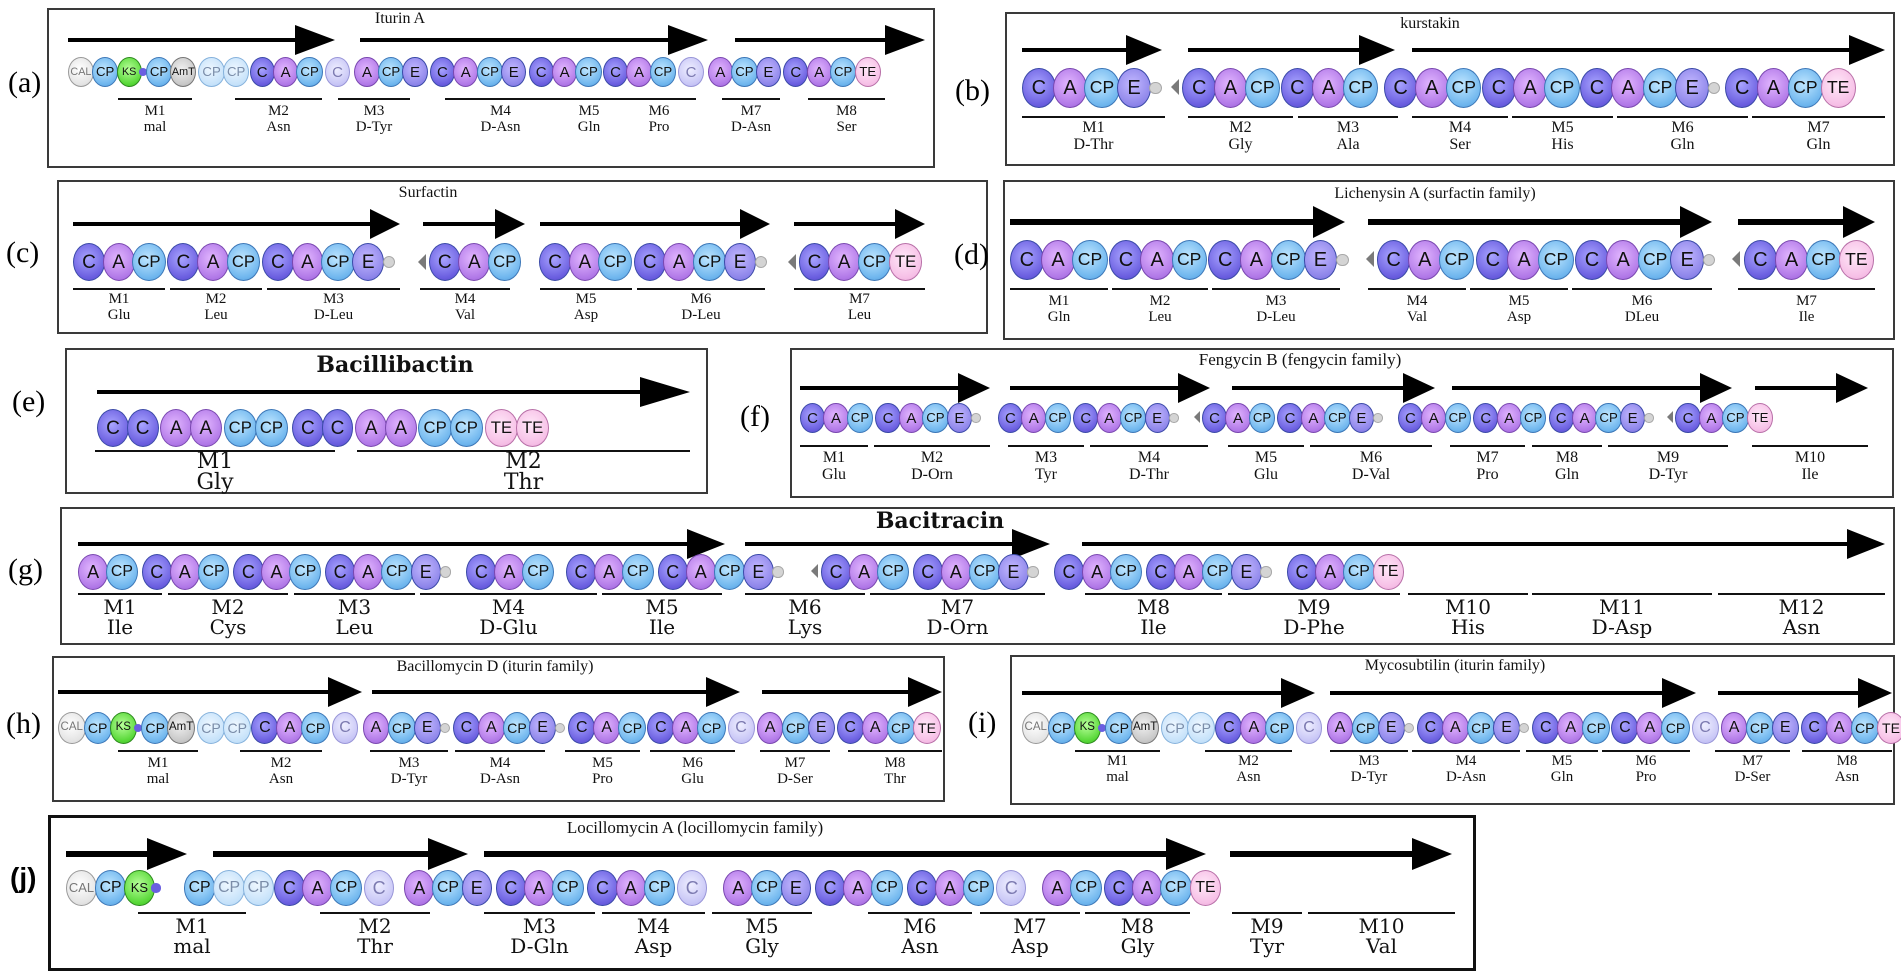 This screenshot has width=1901, height=977. Describe the element at coordinates (355, 617) in the screenshot. I see `module-label-g-m3: M3 Leu` at that location.